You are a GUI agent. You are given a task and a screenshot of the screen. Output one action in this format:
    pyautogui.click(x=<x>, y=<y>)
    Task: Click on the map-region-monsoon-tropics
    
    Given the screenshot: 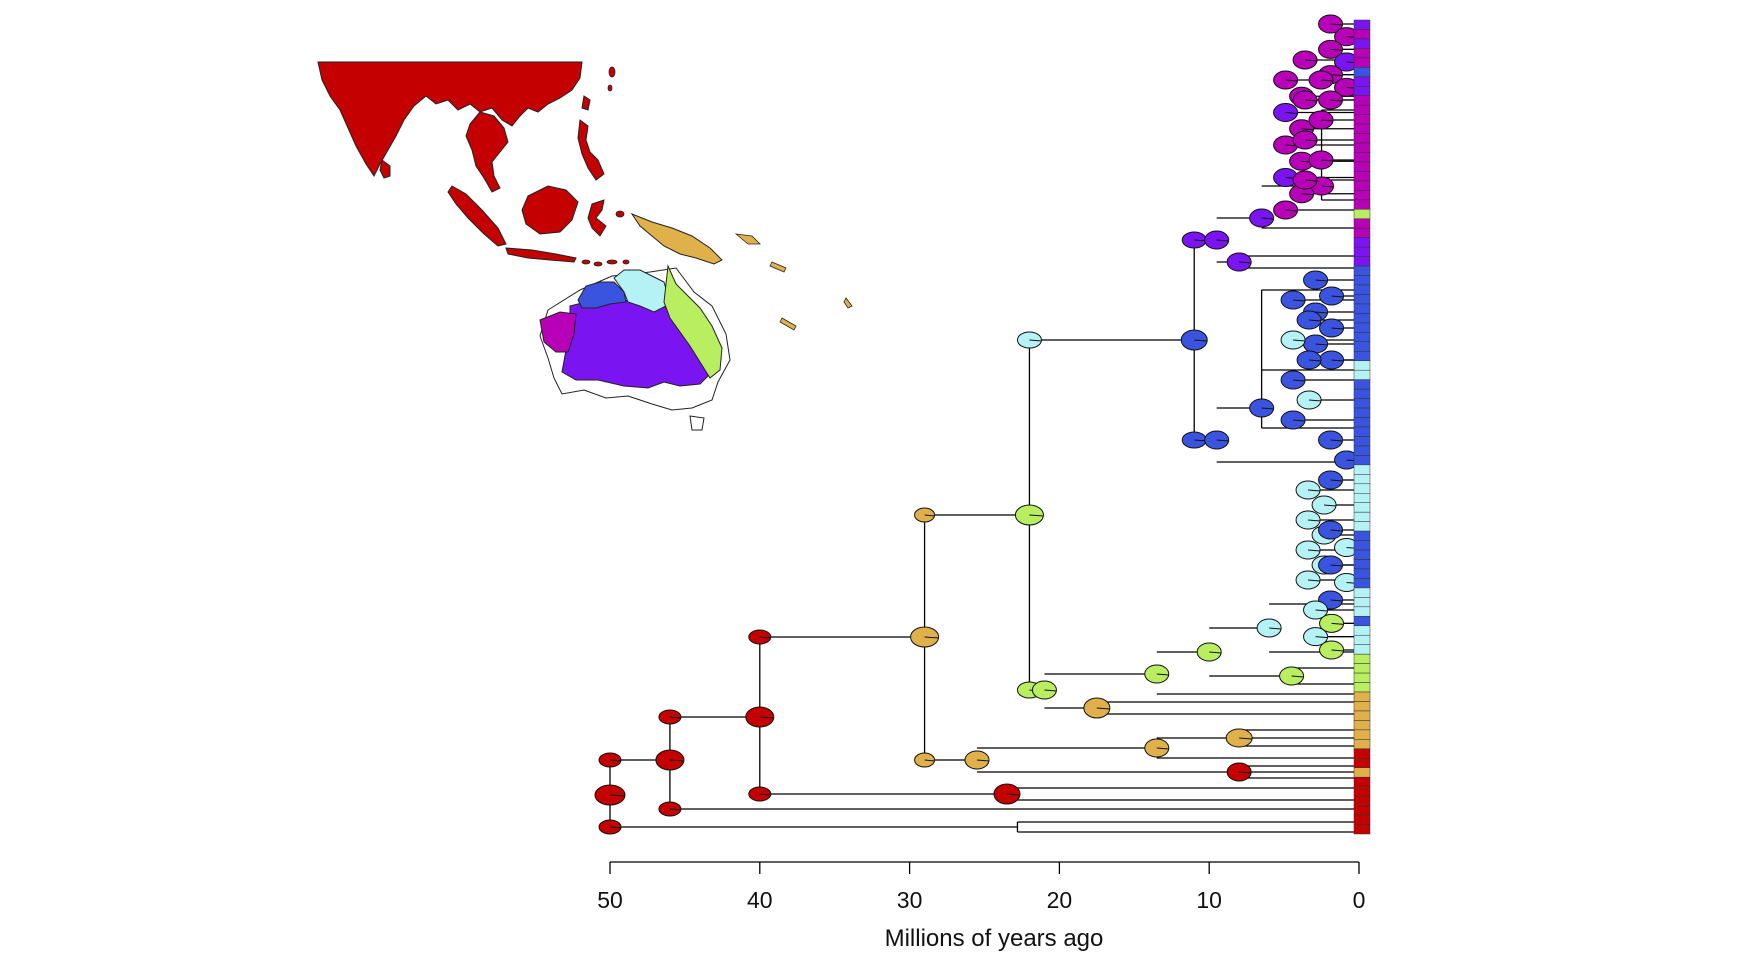 What is the action you would take?
    pyautogui.click(x=602, y=295)
    